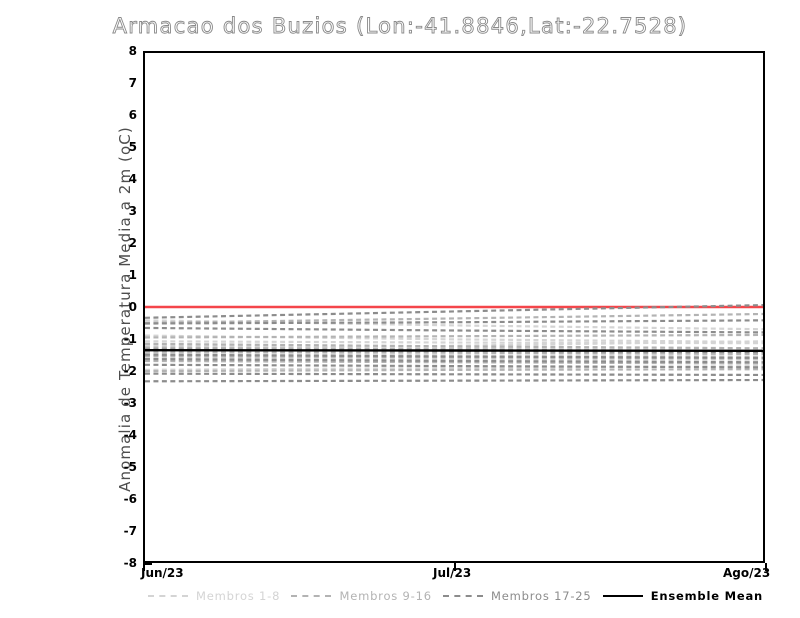 This screenshot has height=618, width=800. I want to click on y-axis-tick-label: -6, so click(130, 499).